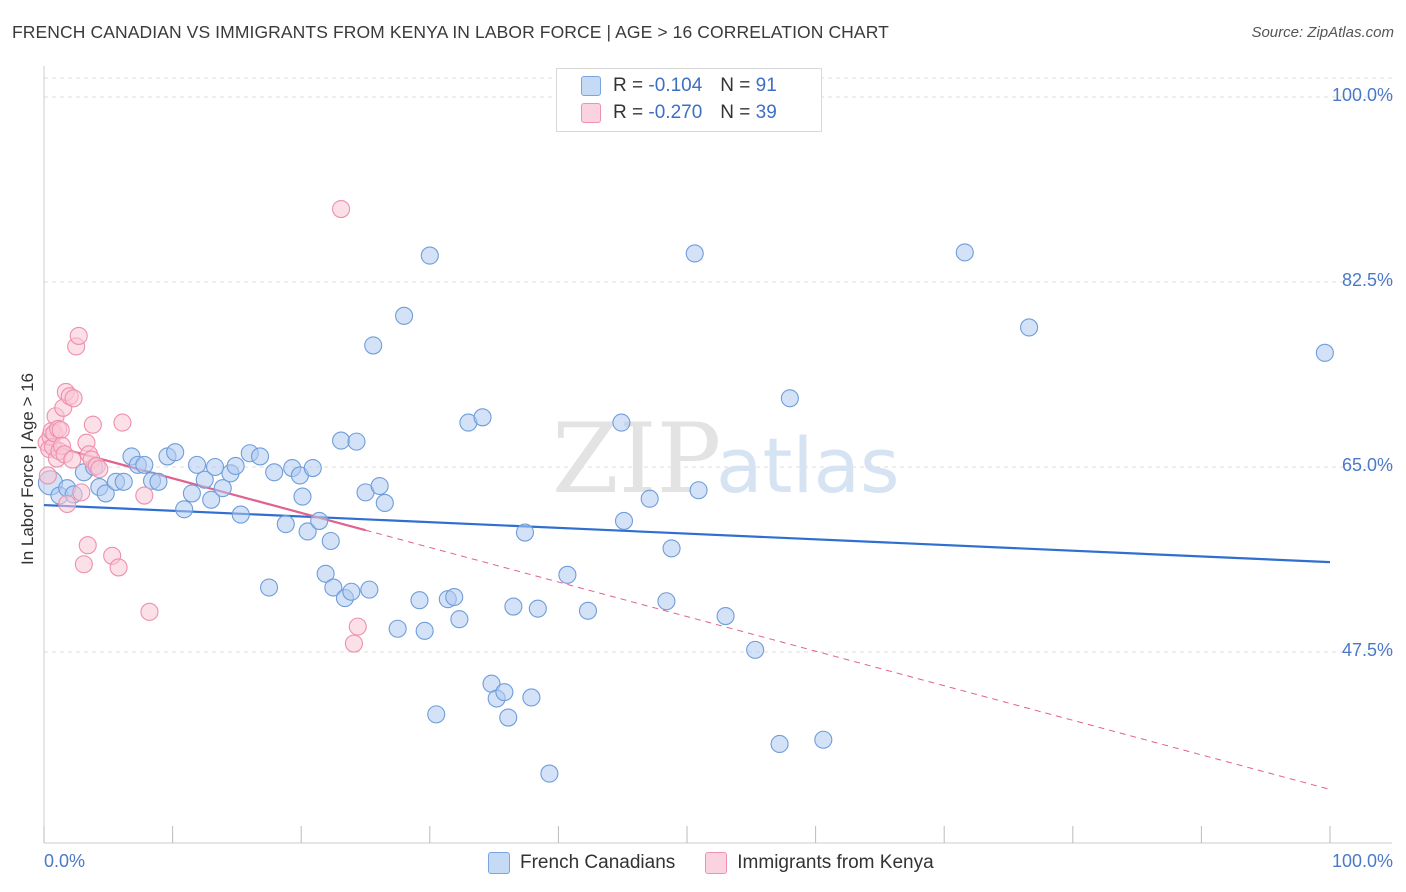 This screenshot has height=892, width=1406. I want to click on y-tick-label: 100.0%, so click(1362, 95).